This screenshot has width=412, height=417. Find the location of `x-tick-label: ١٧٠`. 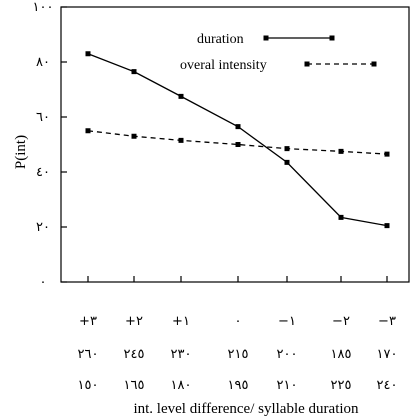

x-tick-label: ١٧٠ is located at coordinates (387, 354).